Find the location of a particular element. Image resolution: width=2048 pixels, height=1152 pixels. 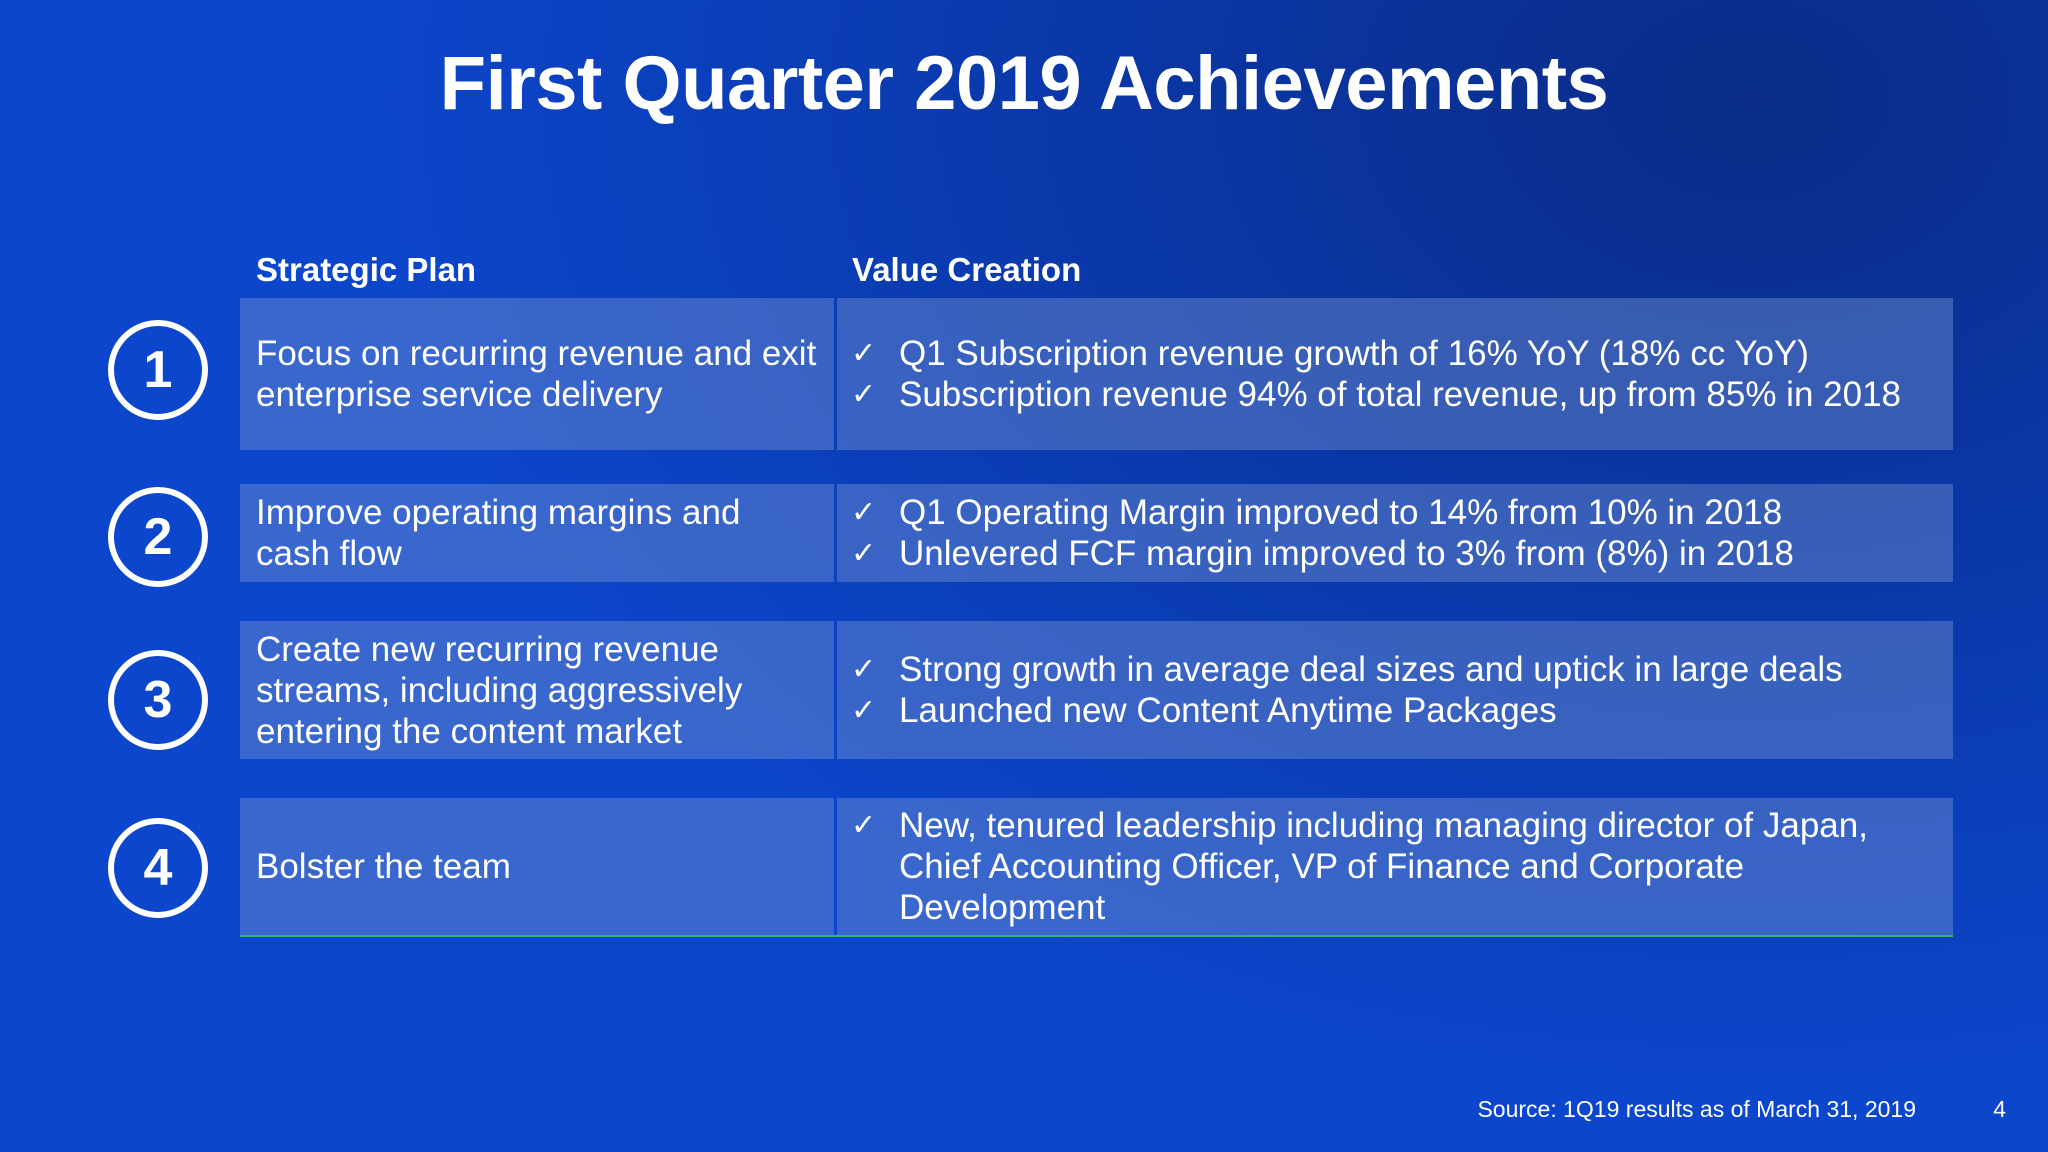

number-badge: 2 is located at coordinates (158, 537).